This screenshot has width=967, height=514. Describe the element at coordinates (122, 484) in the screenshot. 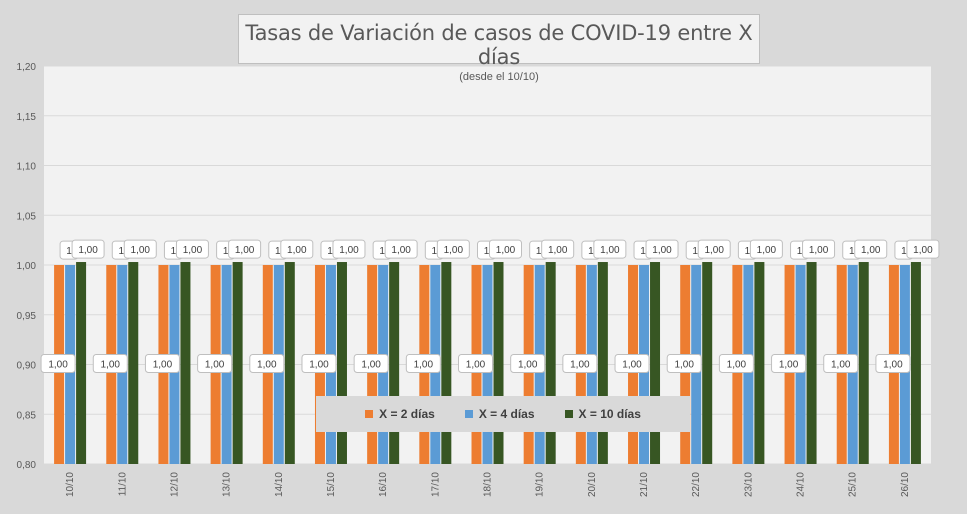

I see `x-tick-label: 11/10` at that location.